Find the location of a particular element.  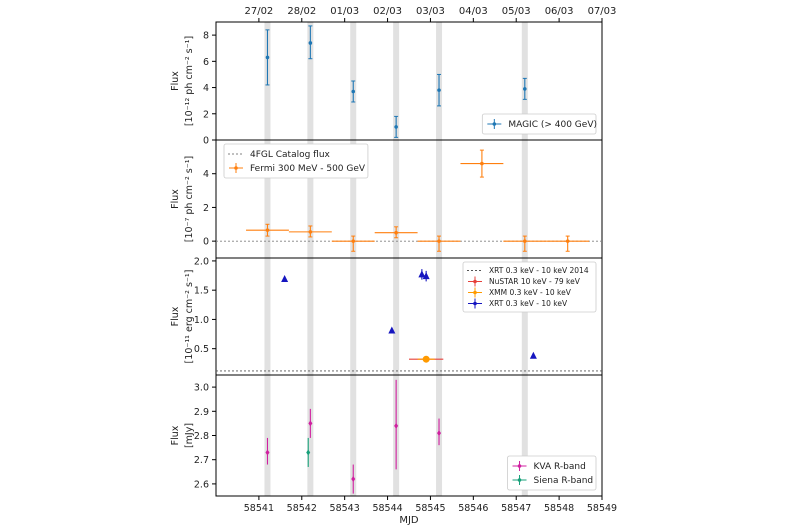

xmm-marker is located at coordinates (426, 359).